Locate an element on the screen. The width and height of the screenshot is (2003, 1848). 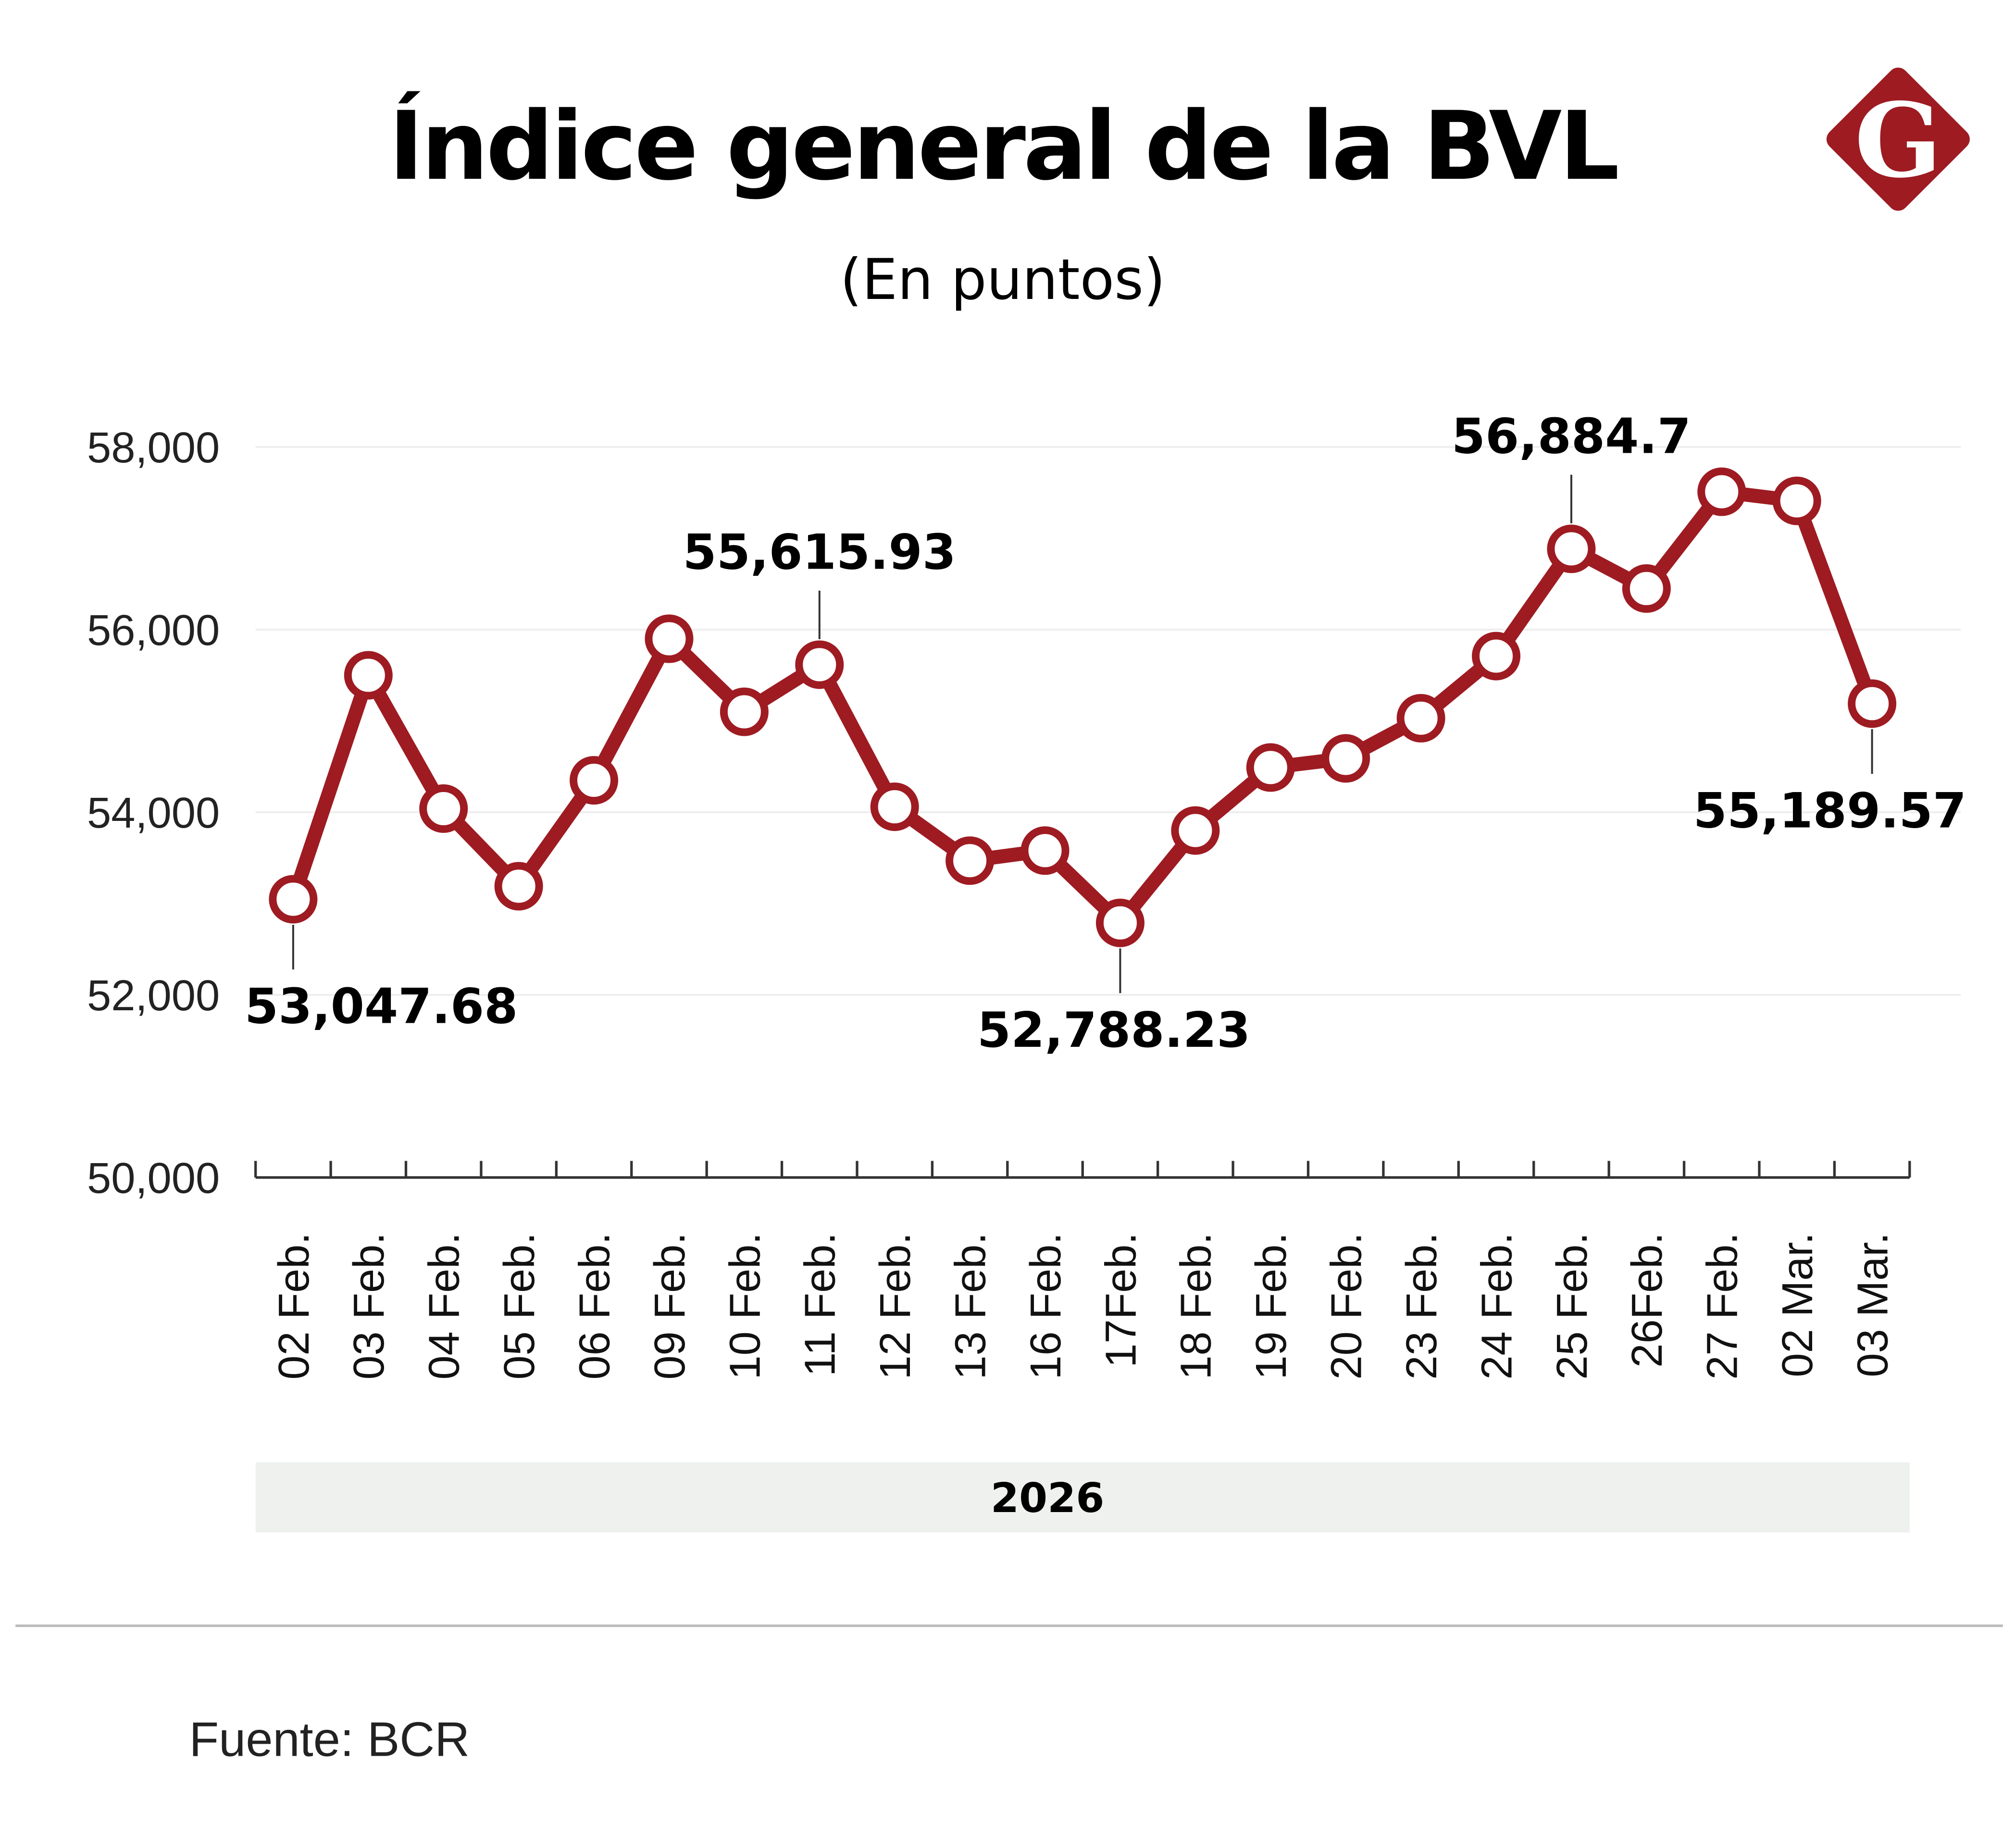
year-band is located at coordinates (1082, 1497).